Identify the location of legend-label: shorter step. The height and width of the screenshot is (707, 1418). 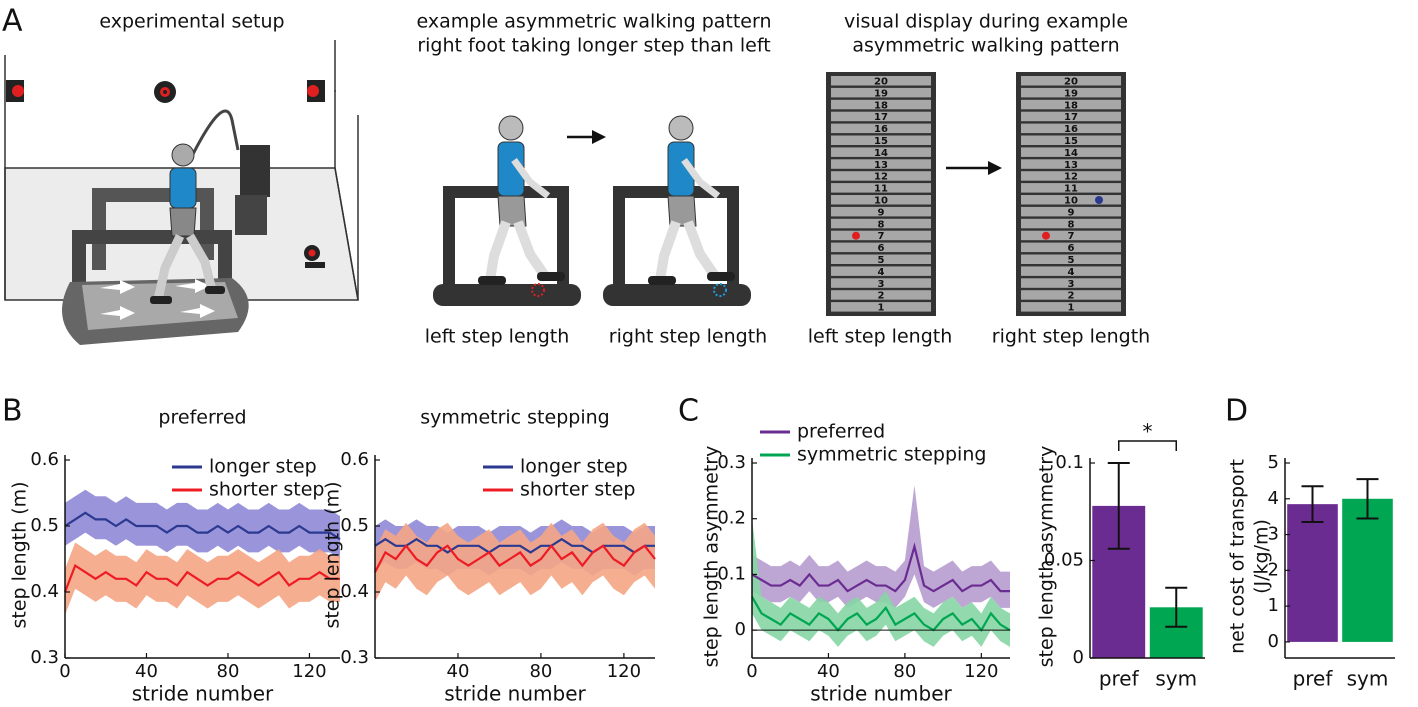
(266, 490).